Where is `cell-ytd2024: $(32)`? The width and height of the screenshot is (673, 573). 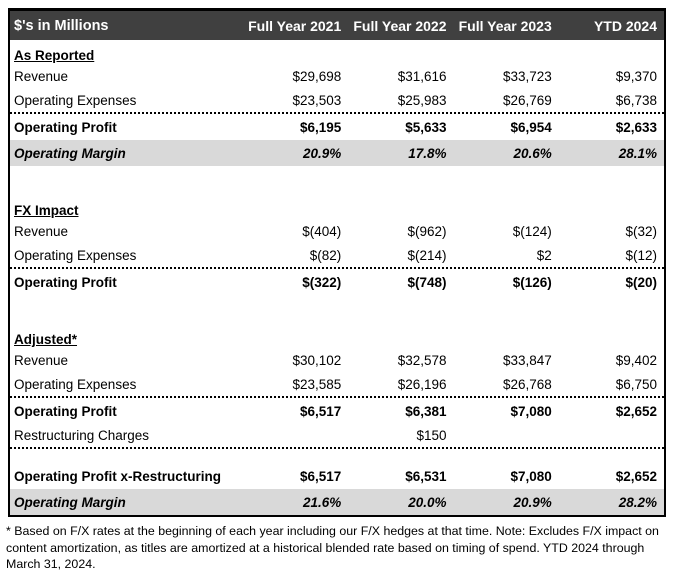
cell-ytd2024: $(32) is located at coordinates (641, 231).